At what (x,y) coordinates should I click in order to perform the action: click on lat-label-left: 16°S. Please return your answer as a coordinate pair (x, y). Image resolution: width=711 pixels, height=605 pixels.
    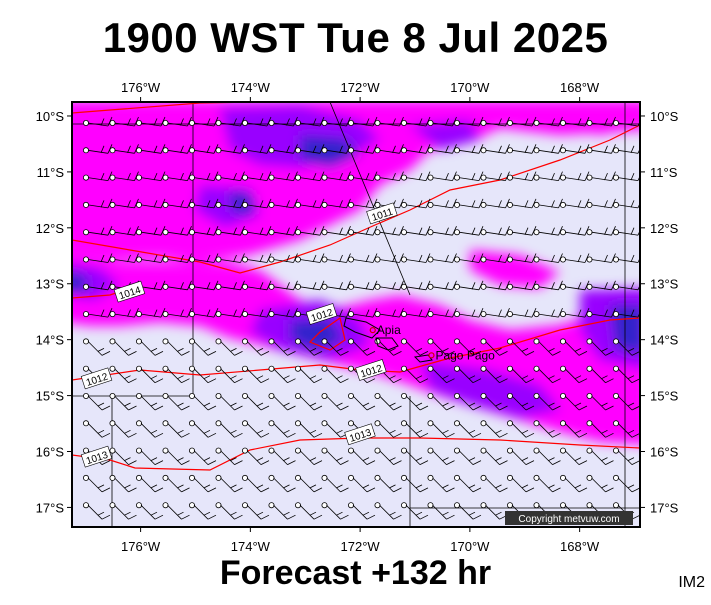
    Looking at the image, I should click on (50, 452).